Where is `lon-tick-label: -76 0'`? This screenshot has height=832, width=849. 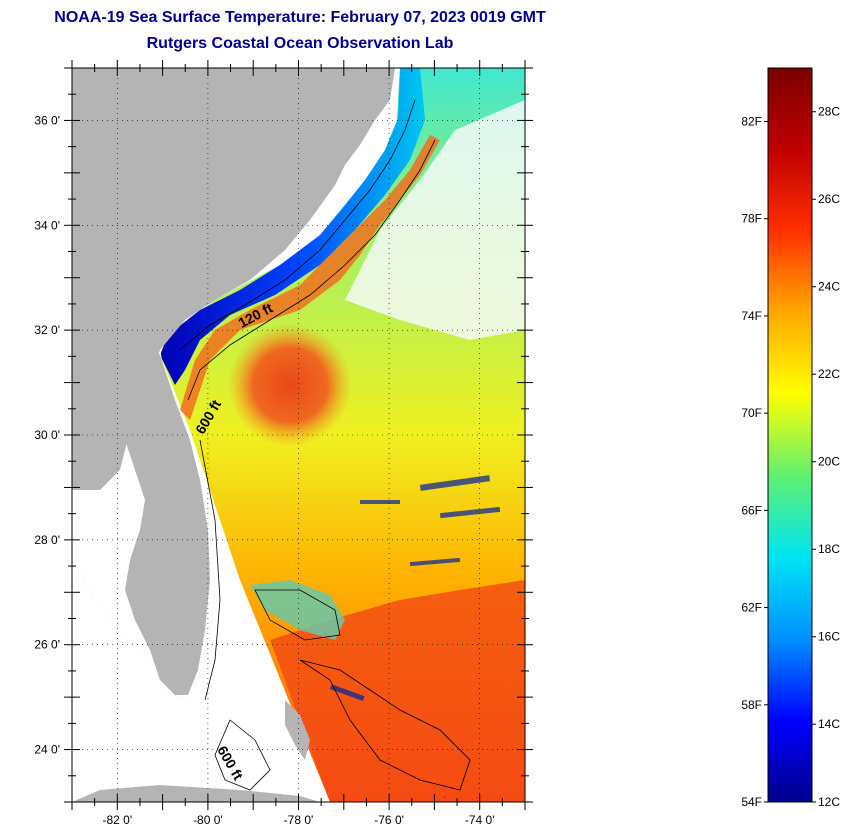
lon-tick-label: -76 0' is located at coordinates (389, 820).